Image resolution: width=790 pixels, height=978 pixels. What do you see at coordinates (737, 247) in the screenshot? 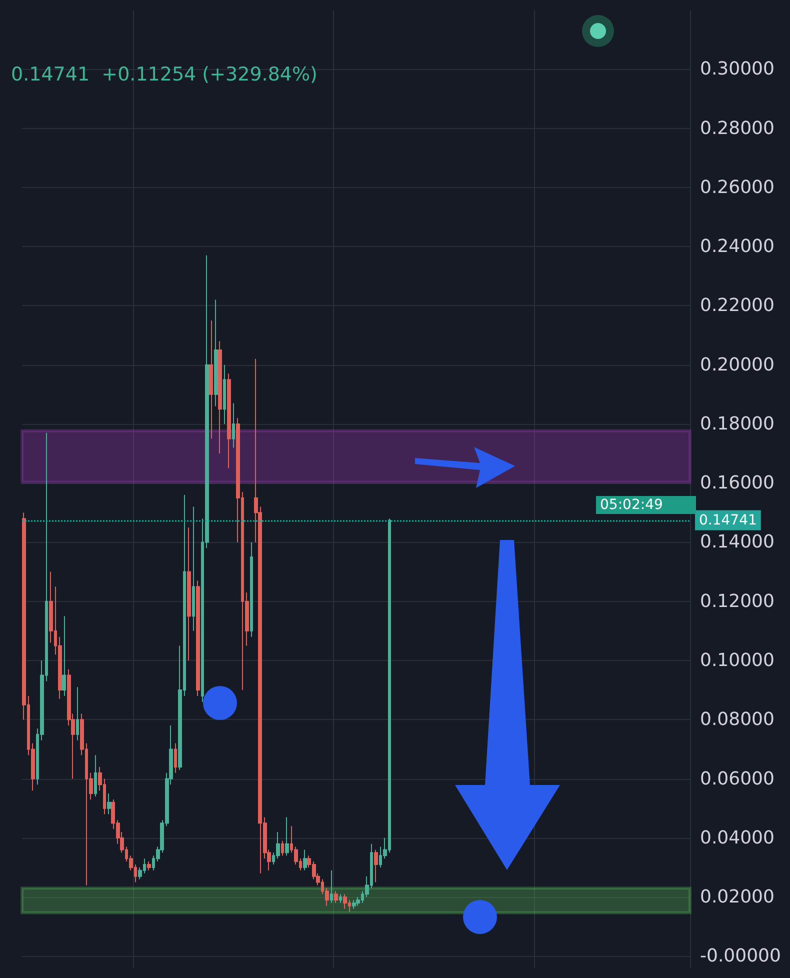
I see `y-tick-label: 0.24000` at bounding box center [737, 247].